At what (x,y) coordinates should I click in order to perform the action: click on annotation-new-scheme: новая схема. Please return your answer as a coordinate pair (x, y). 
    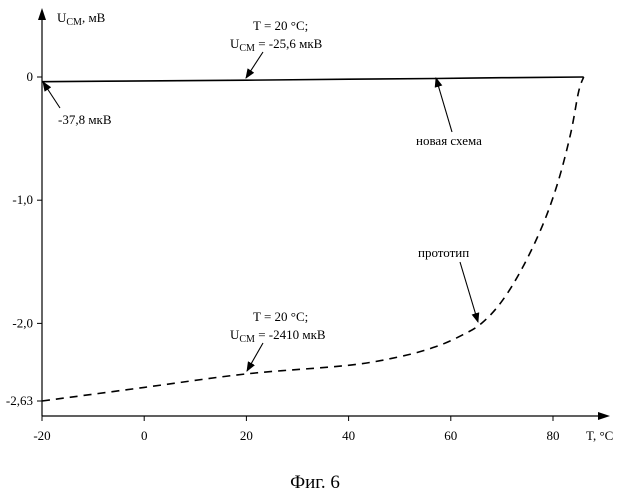
    Looking at the image, I should click on (449, 140).